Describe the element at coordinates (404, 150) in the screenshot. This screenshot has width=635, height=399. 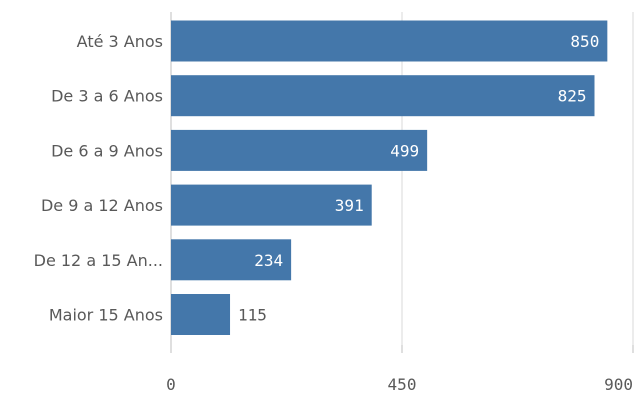
I see `data-label: 499` at that location.